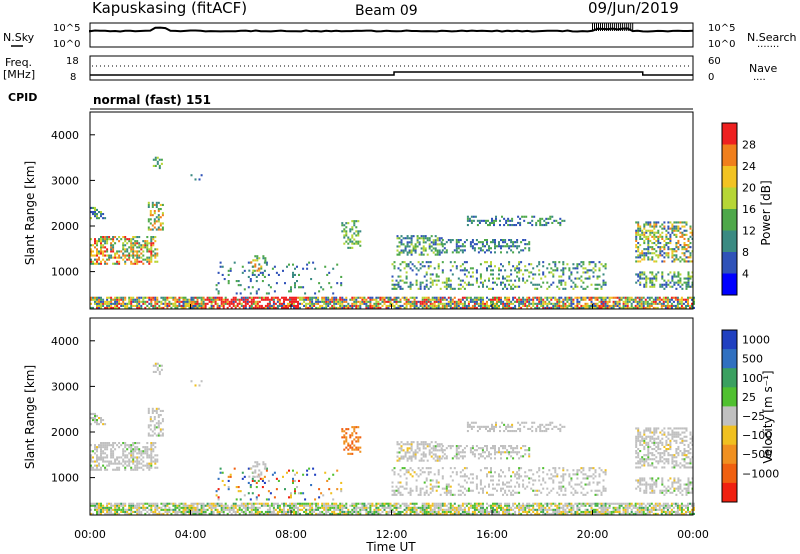  I want to click on nsky-label: N.Sky, so click(19, 37).